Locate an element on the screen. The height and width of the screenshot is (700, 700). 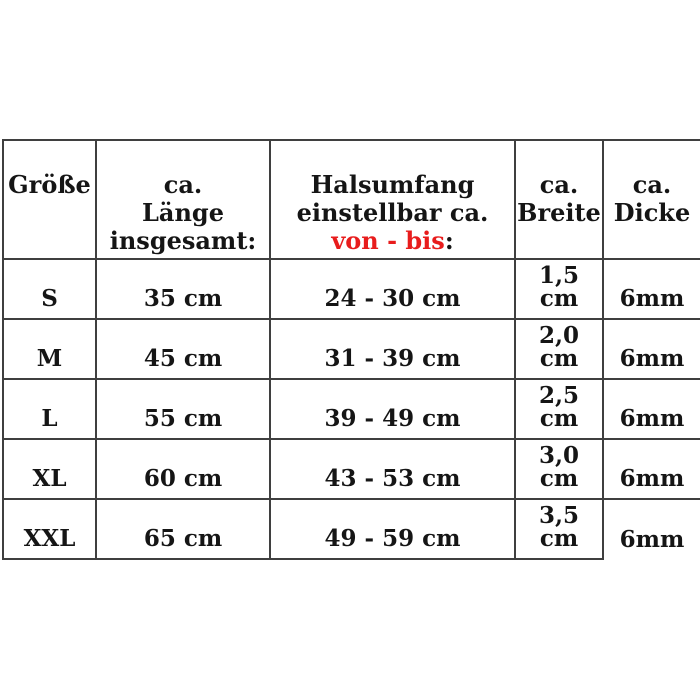
header-cell-laenge: ca. Länge insgesamt: is located at coordinates (183, 199).